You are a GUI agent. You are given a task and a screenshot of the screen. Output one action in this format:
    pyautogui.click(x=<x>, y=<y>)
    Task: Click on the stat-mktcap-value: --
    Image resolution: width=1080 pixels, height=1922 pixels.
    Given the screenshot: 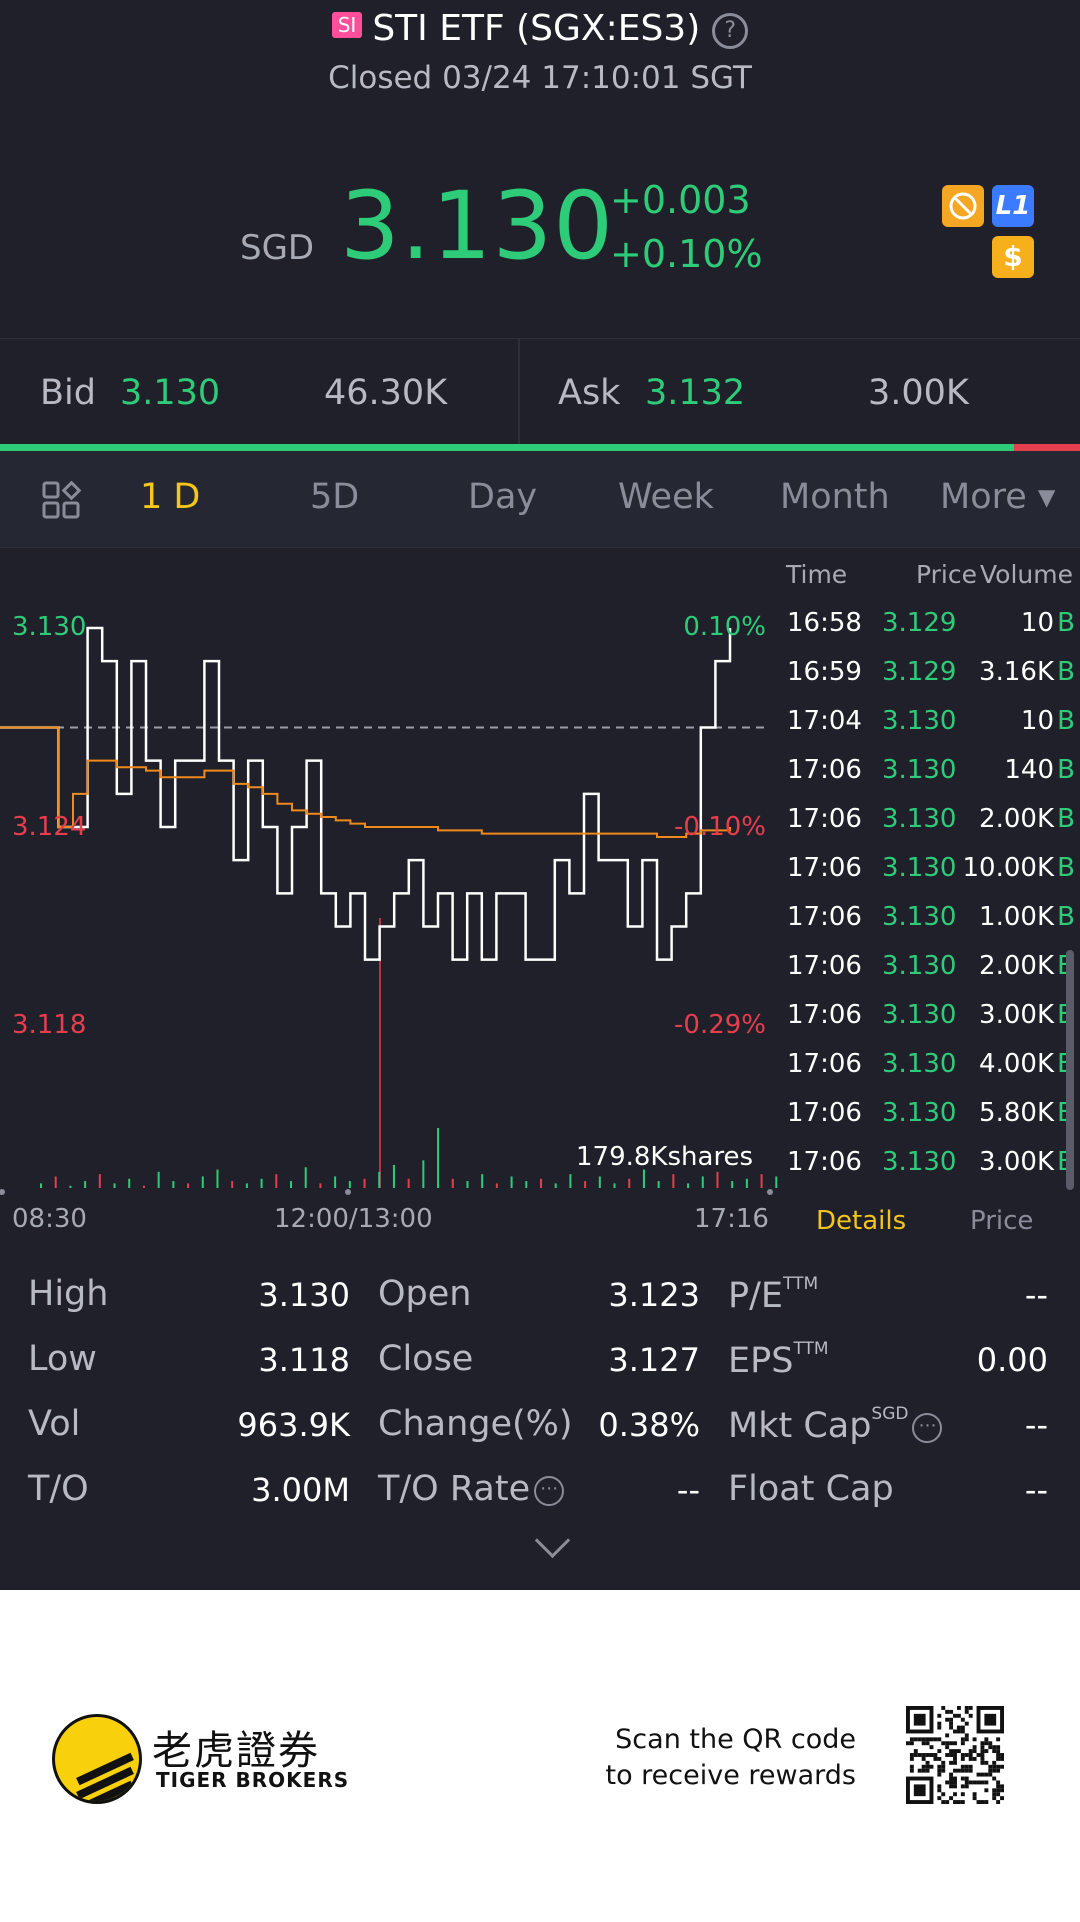 What is the action you would take?
    pyautogui.click(x=1036, y=1425)
    